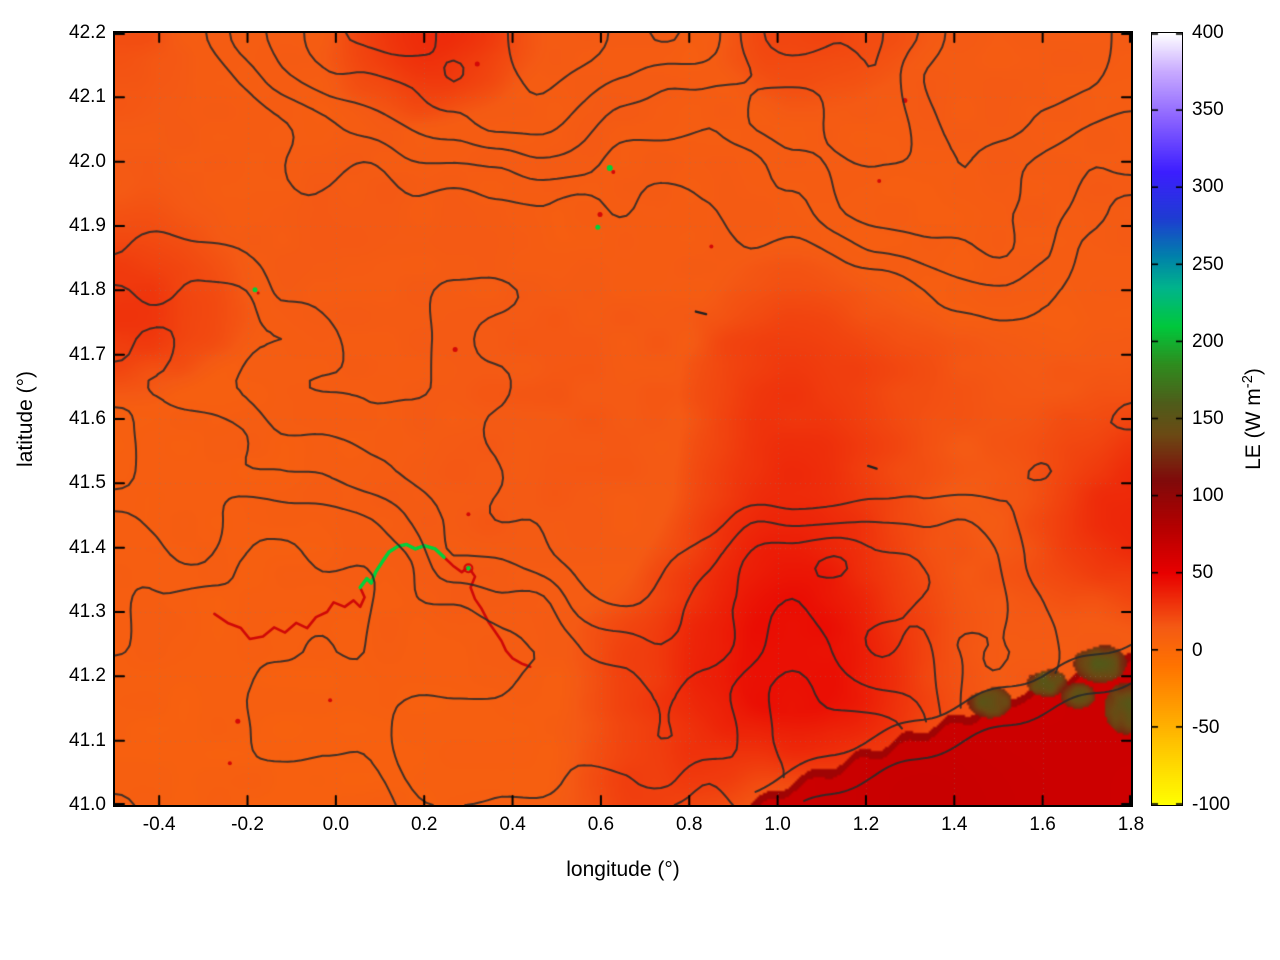 Image resolution: width=1280 pixels, height=960 pixels. I want to click on y-tick-label: 41.4, so click(87, 547).